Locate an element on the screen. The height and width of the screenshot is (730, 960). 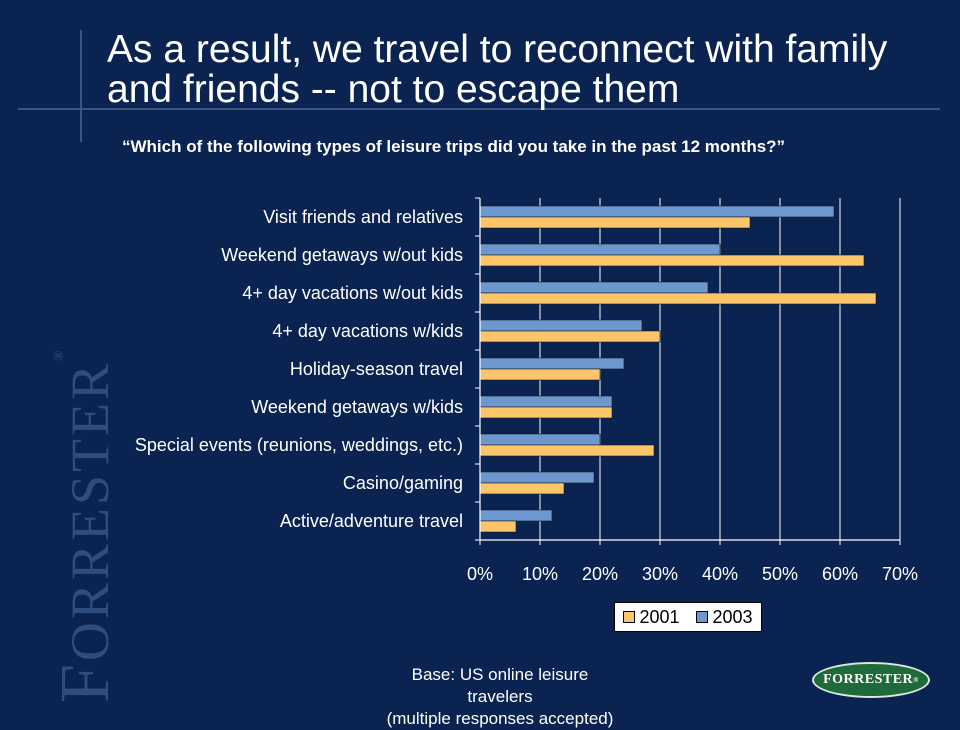
x-tick-label: 60% is located at coordinates (840, 574).